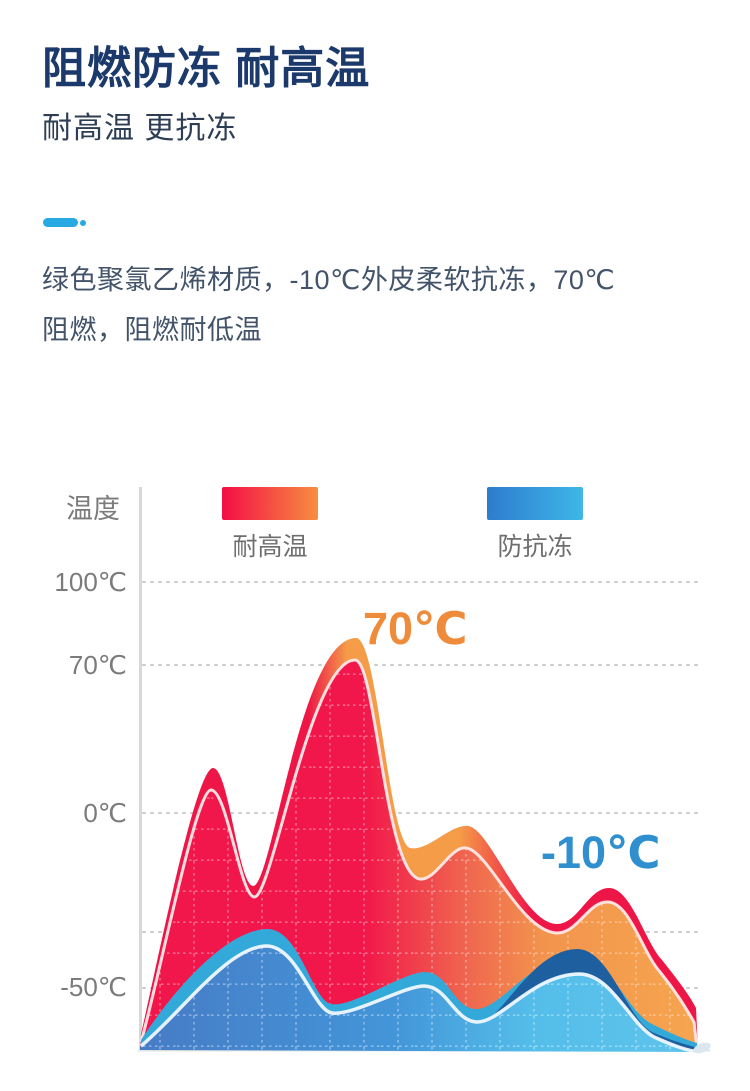 This screenshot has width=750, height=1091. I want to click on legend-label-heat-resist: 耐高温, so click(270, 547).